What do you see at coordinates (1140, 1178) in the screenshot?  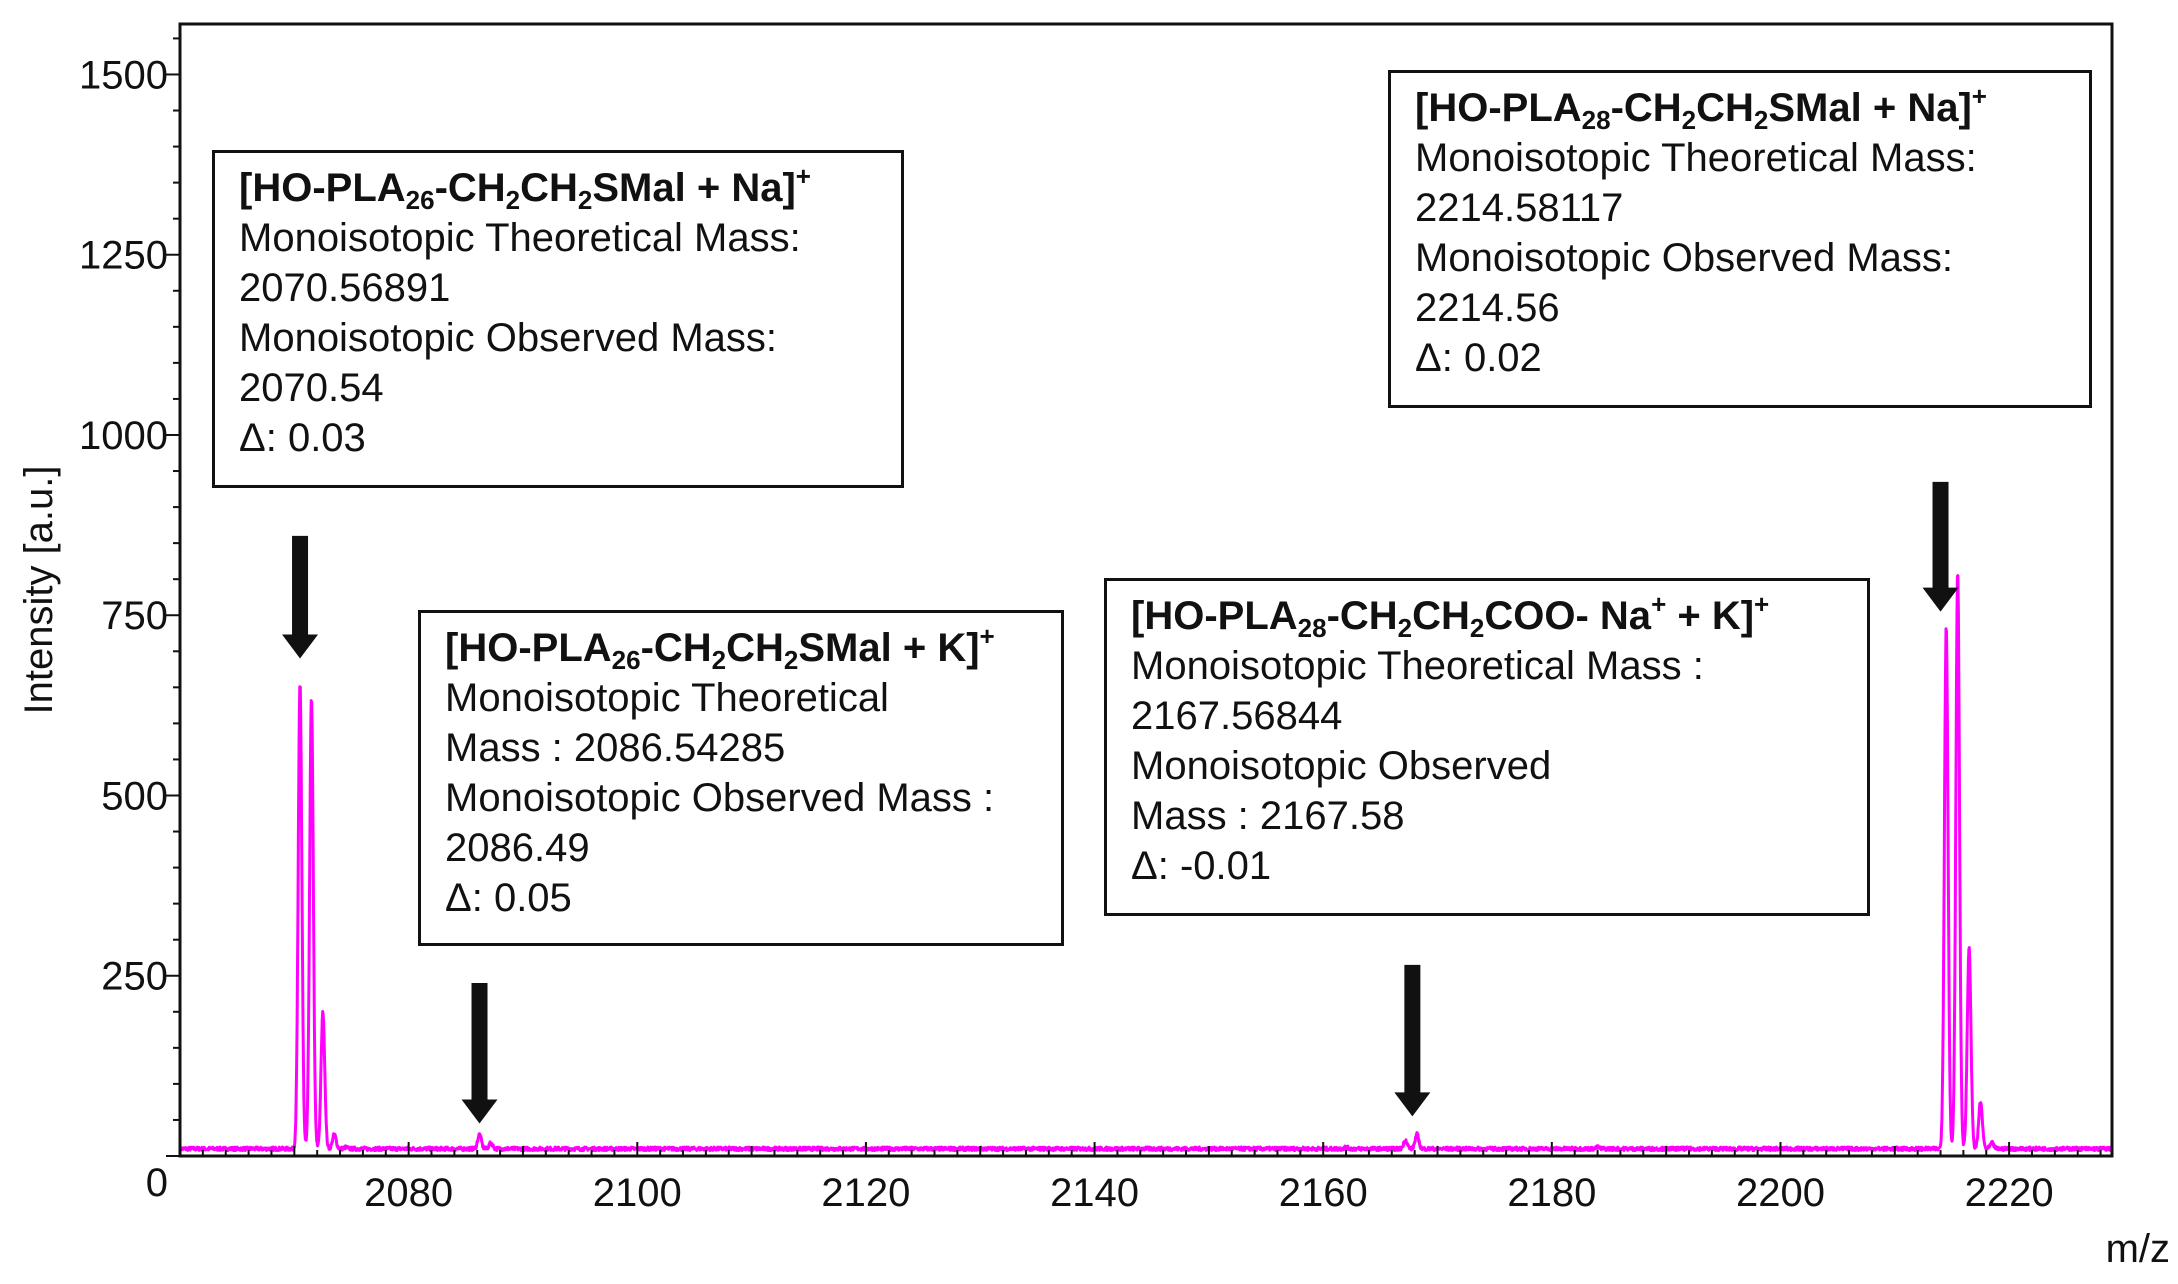 I see `x-axis: 2080 2100 2120 2140 2160 2180 2200 2220` at bounding box center [1140, 1178].